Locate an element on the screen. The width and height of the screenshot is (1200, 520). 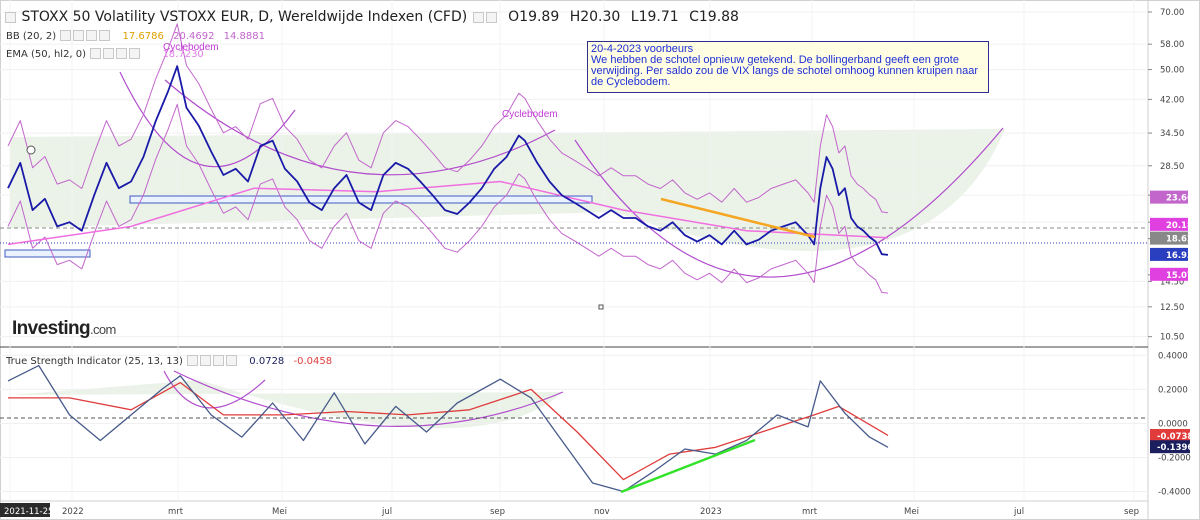
tsi-label: True Strength Indicator (25, 13, 13) is located at coordinates (94, 361).